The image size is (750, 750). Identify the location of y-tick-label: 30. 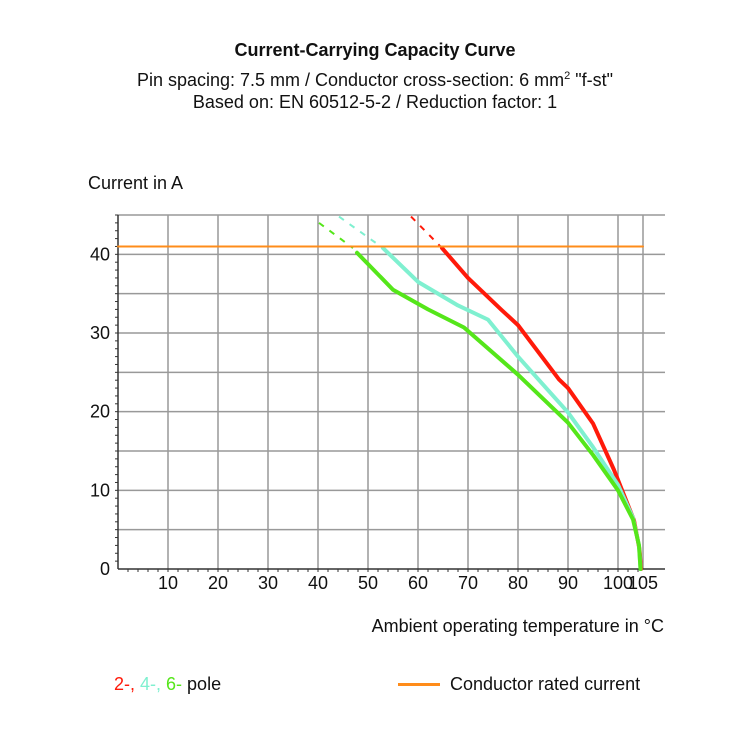
(100, 333).